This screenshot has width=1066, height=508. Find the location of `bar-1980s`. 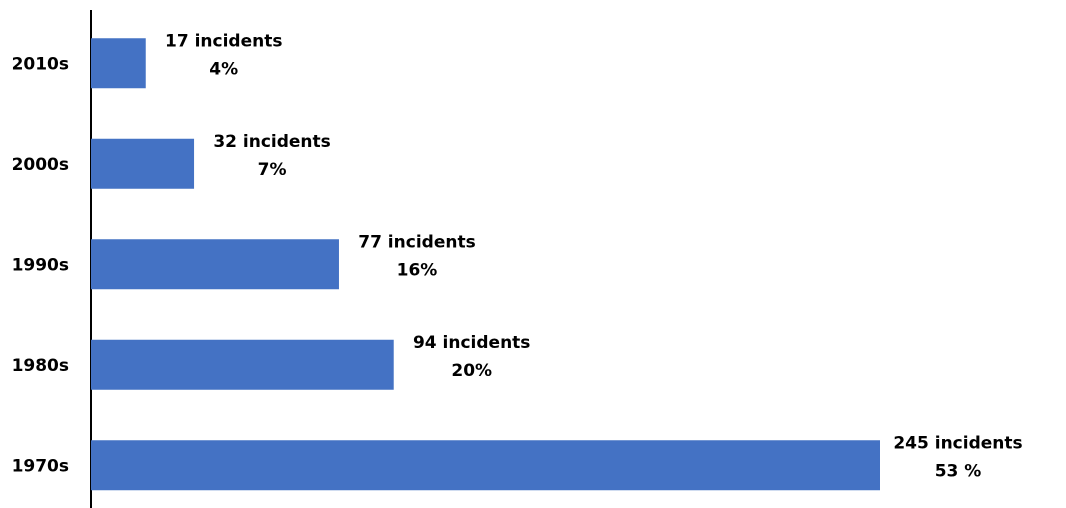

bar-1980s is located at coordinates (242, 364).